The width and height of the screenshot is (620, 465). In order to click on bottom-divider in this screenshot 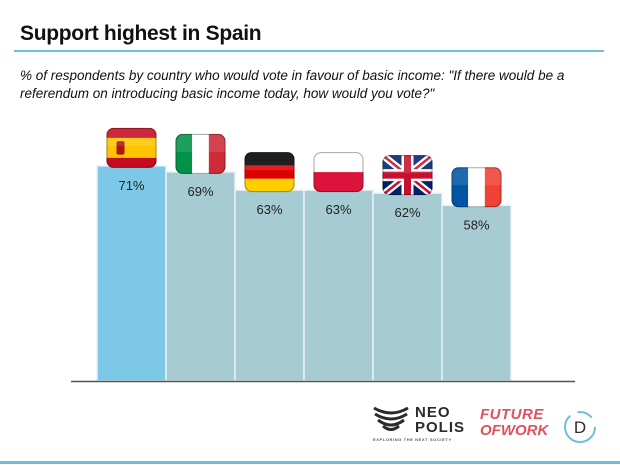, I will do `click(310, 462)`.